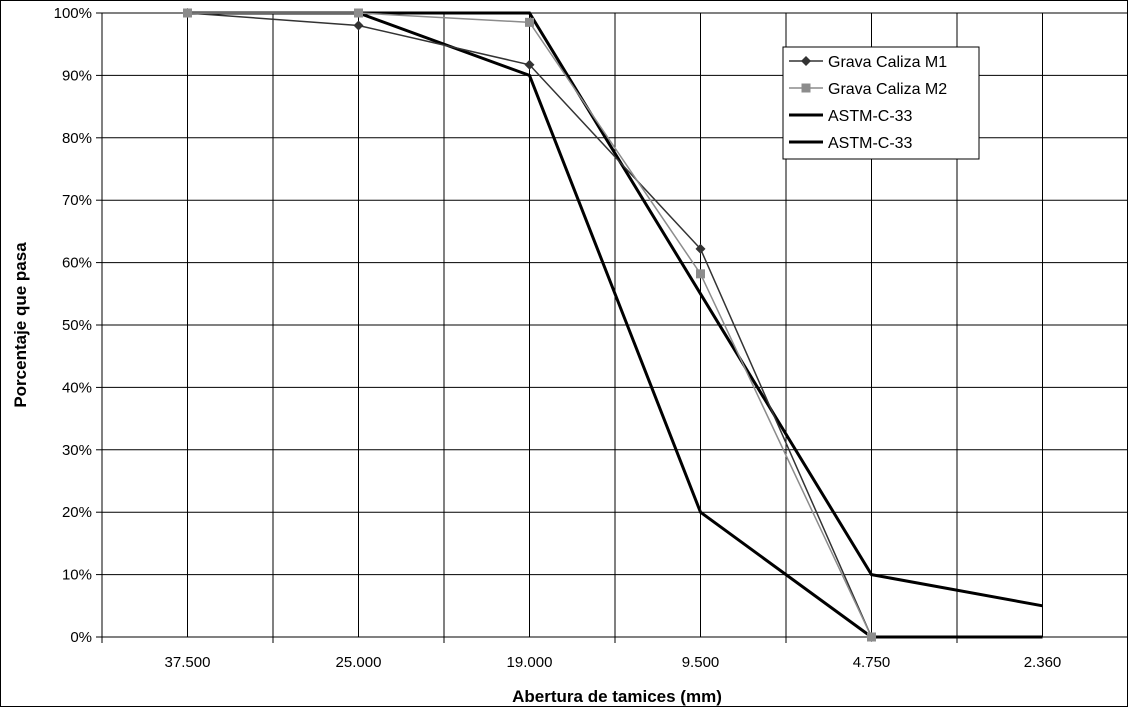  I want to click on x-tick-label: 2.360, so click(1043, 662).